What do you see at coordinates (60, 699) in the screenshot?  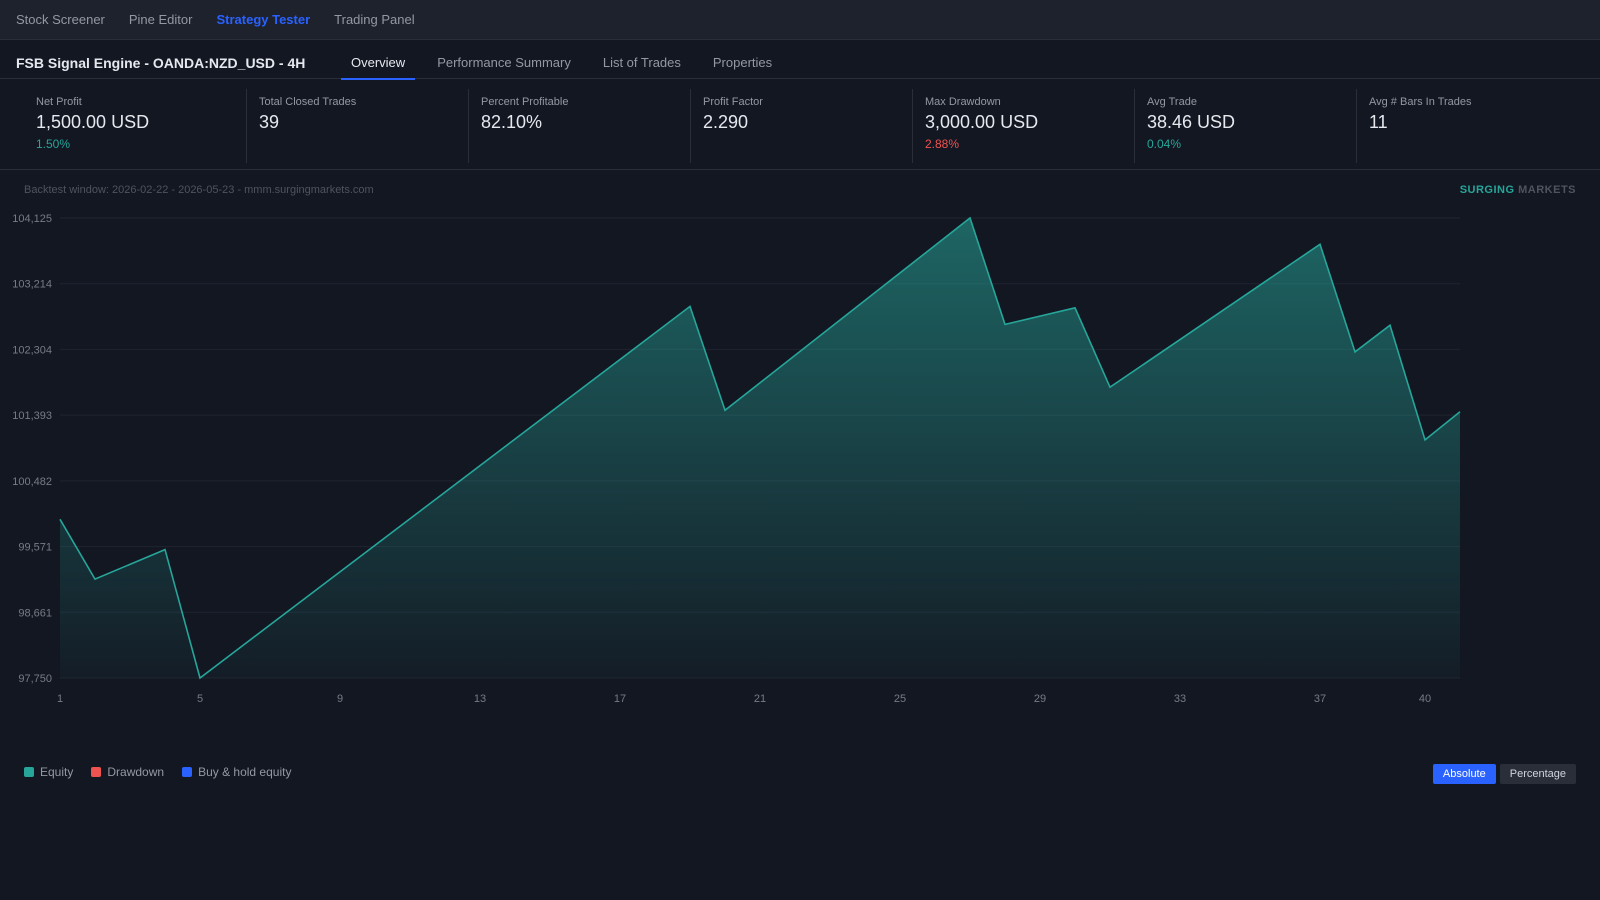 I see `x-tick-label: 1` at bounding box center [60, 699].